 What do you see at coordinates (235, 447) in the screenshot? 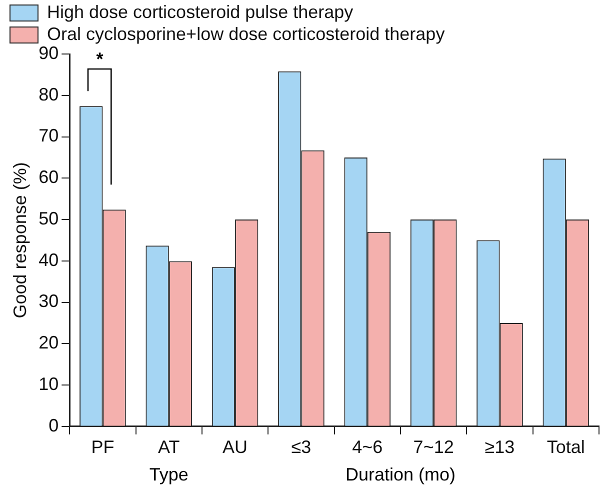
I see `x-tick-label: AU` at bounding box center [235, 447].